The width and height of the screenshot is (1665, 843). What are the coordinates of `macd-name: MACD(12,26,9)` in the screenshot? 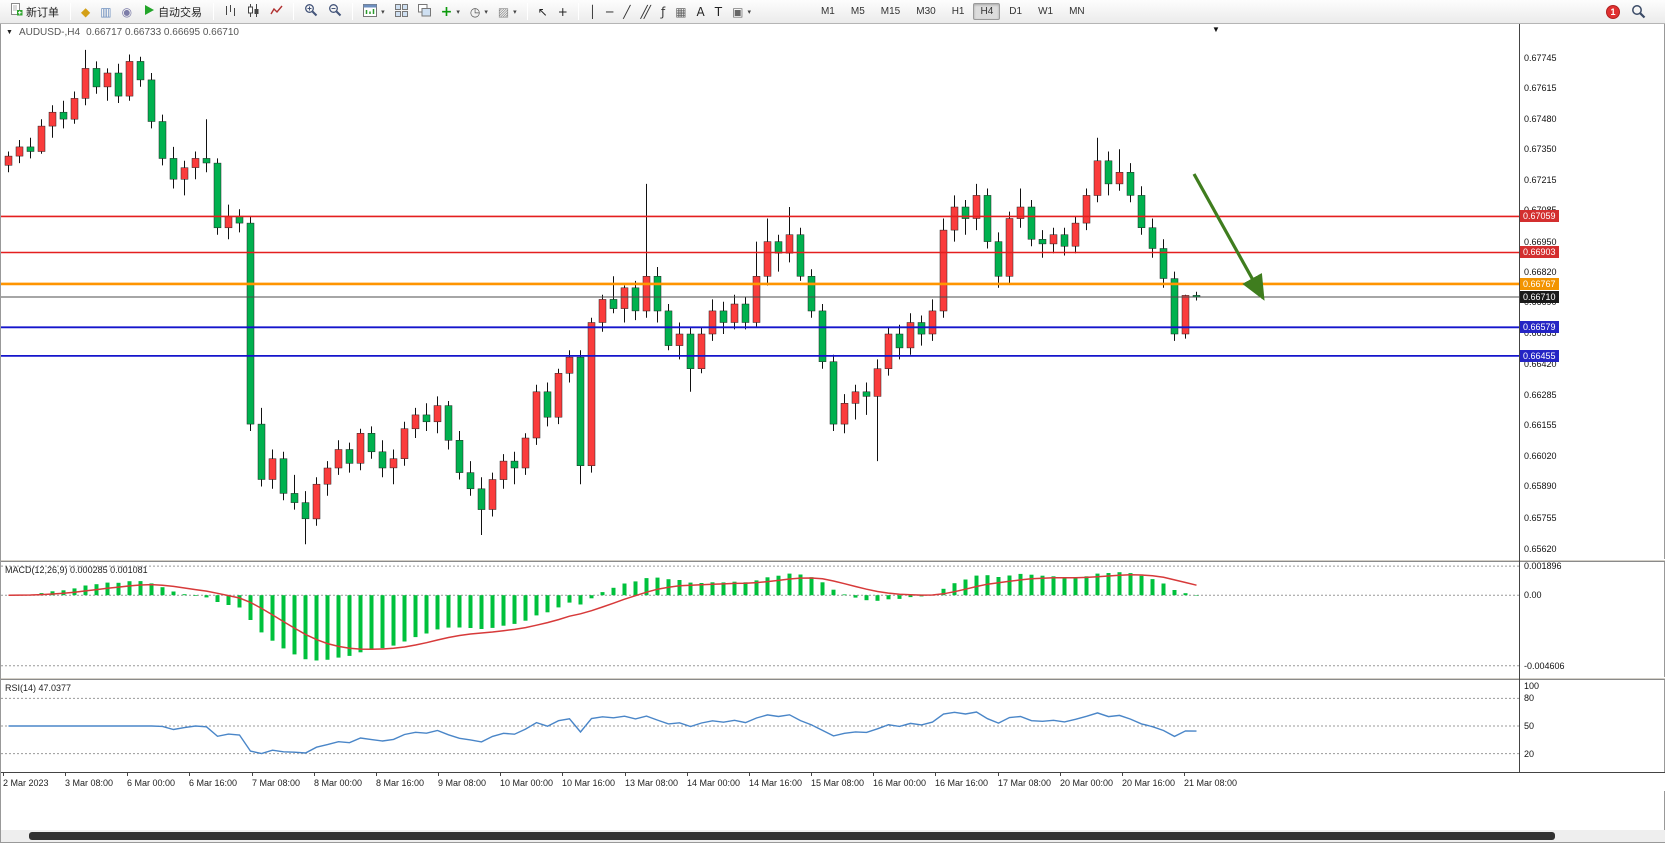 It's located at (36, 570).